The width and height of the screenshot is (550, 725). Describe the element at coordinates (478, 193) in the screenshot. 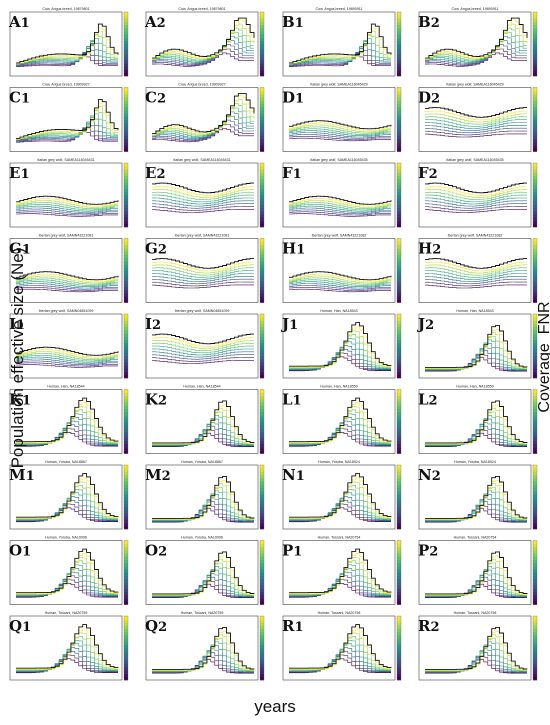

I see `panel-F2: Italian grey wolf, SAMEA116045435 F2` at that location.